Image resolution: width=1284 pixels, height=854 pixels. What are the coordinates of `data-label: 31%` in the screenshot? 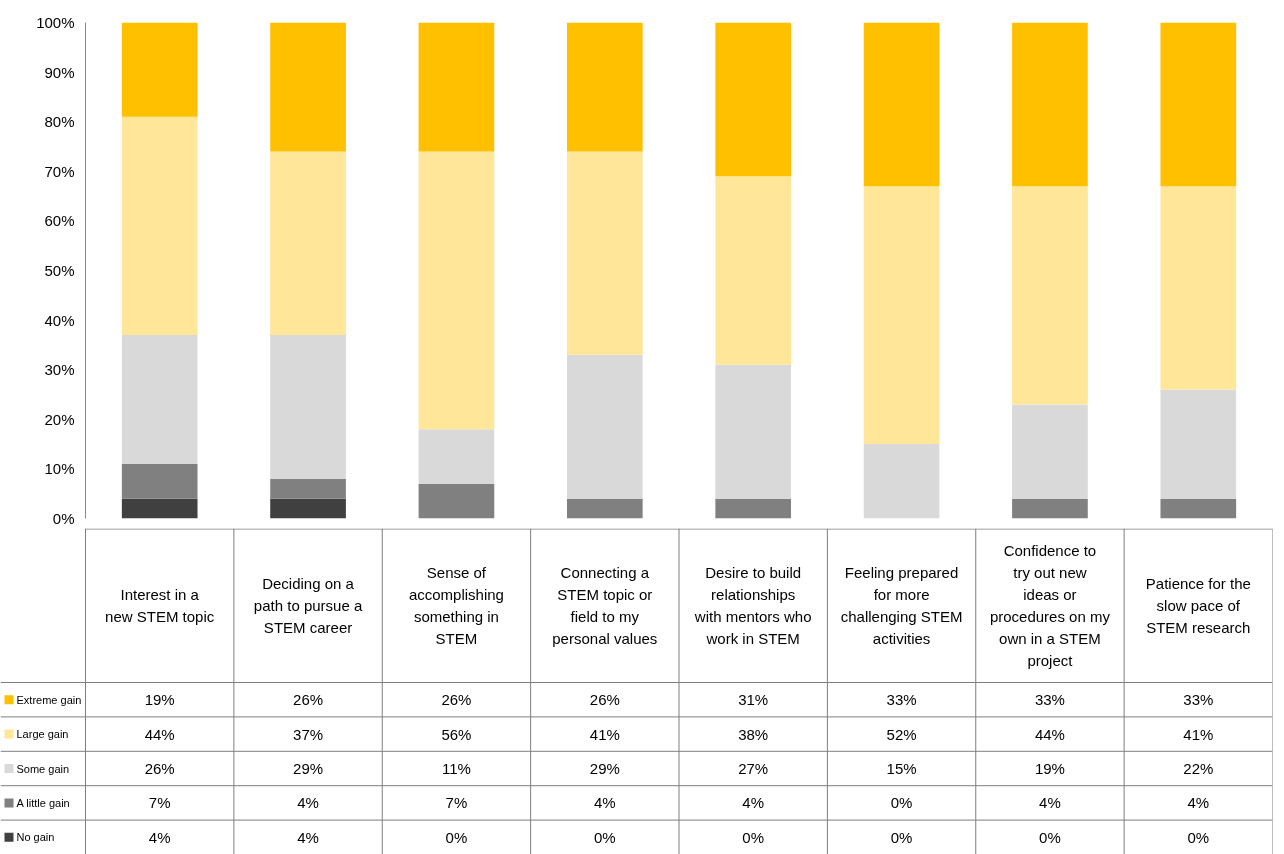 It's located at (753, 700).